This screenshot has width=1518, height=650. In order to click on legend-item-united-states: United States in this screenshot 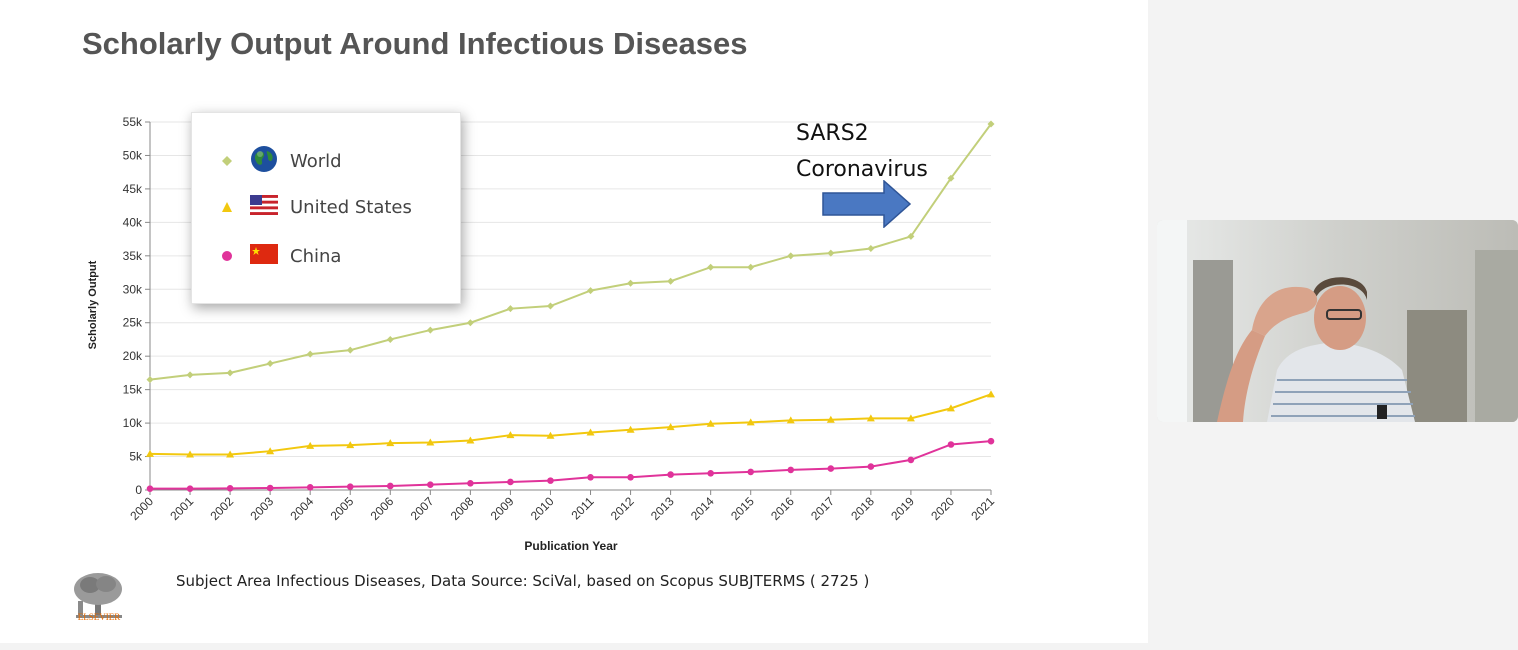, I will do `click(315, 207)`.